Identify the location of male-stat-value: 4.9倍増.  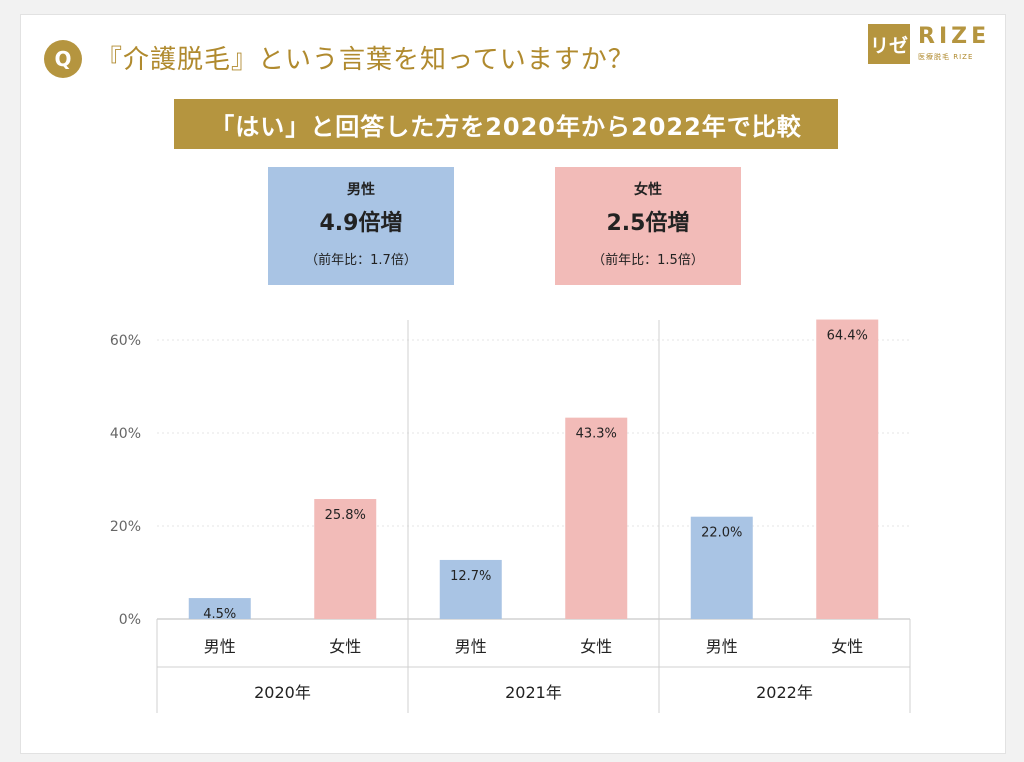
(361, 223).